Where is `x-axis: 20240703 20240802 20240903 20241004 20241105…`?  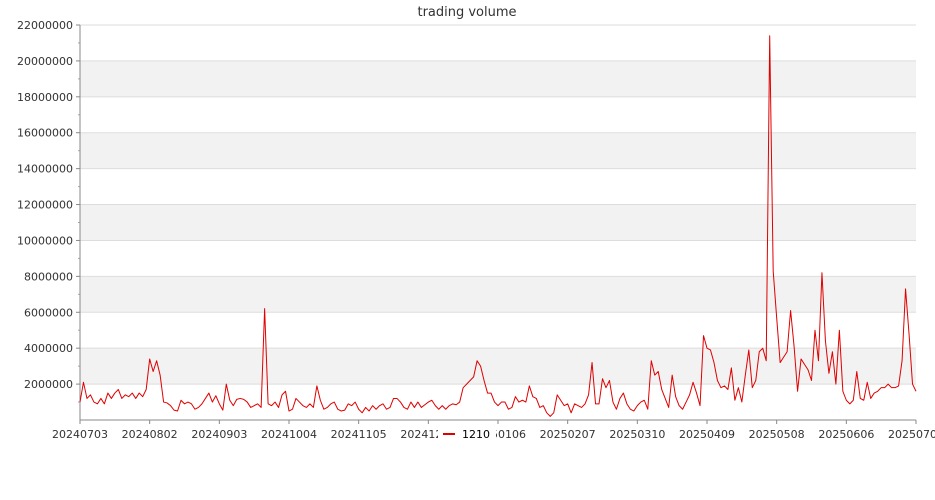 x-axis: 20240703 20240802 20240903 20241004 20241105… is located at coordinates (493, 430).